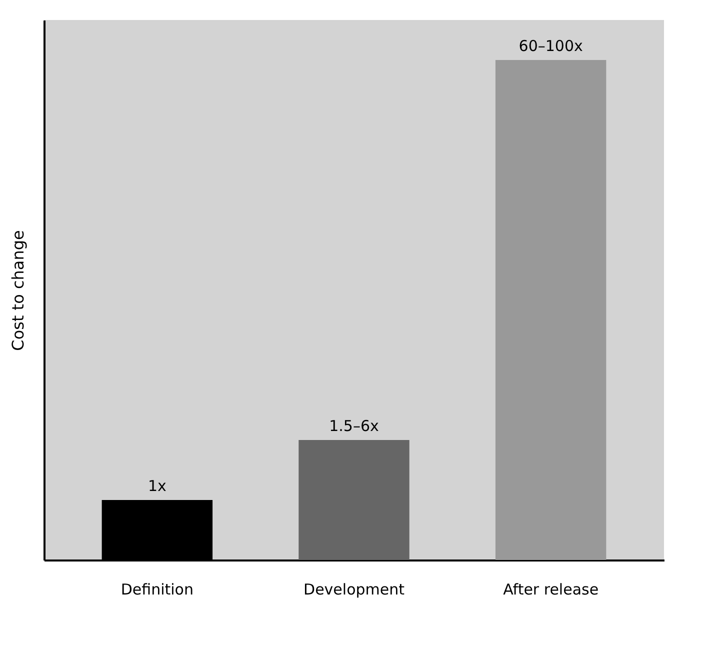 This screenshot has height=671, width=724. Describe the element at coordinates (157, 486) in the screenshot. I see `annotation: 1x` at that location.